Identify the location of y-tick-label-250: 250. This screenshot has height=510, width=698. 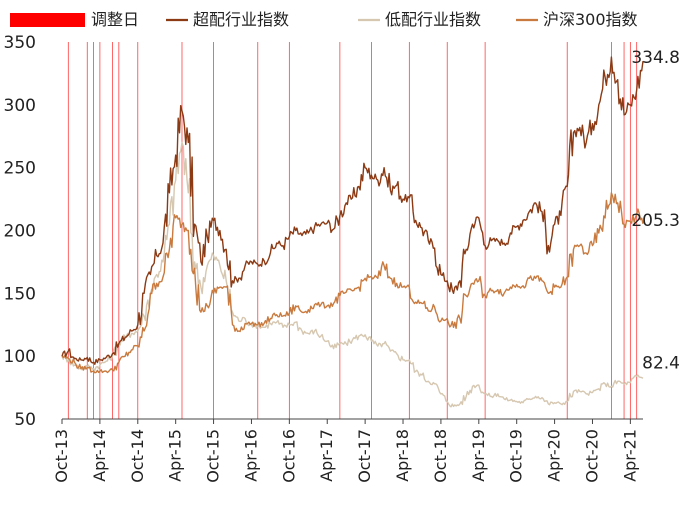
(20, 169).